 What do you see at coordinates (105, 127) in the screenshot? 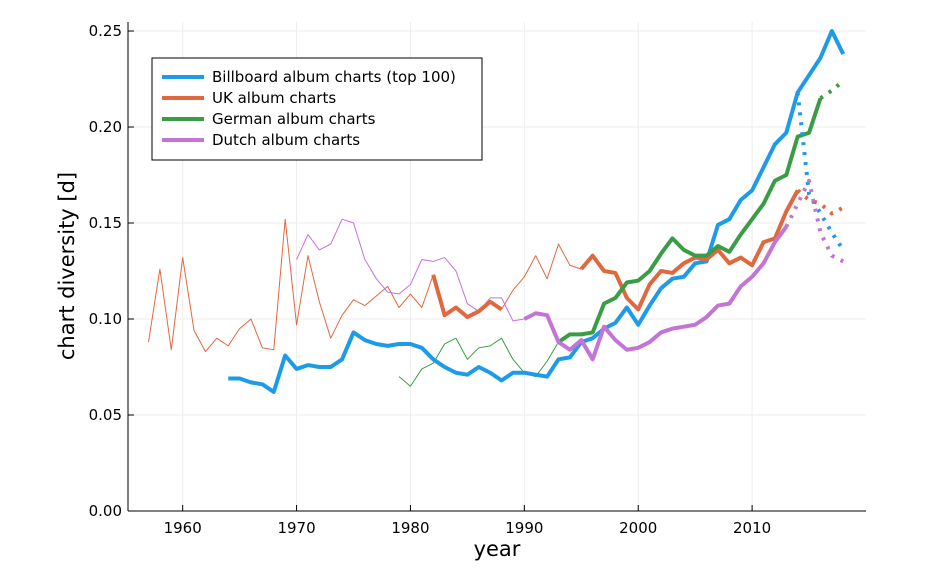
I see `y-tick-label: 0.20` at bounding box center [105, 127].